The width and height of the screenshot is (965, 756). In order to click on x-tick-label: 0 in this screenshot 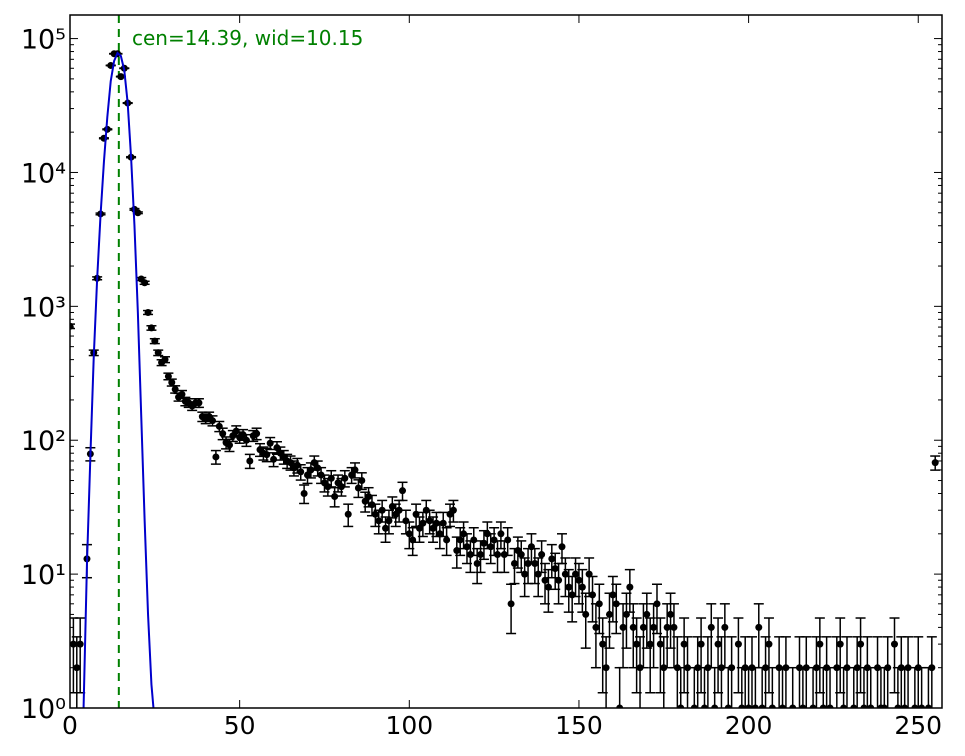, I will do `click(70, 725)`.